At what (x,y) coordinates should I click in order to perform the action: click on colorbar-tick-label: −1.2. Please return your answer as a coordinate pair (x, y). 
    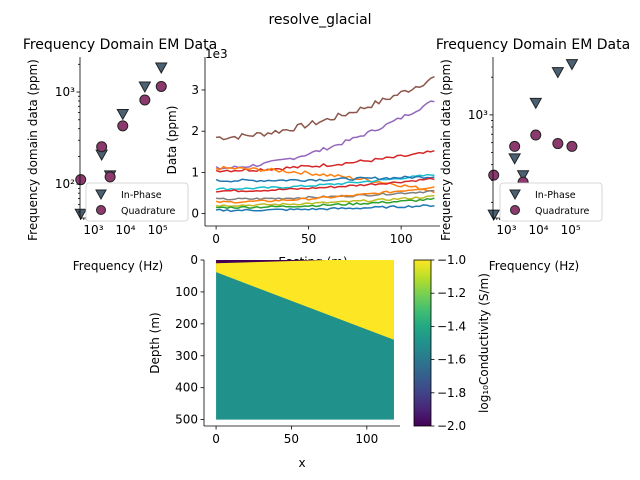
    Looking at the image, I should click on (451, 293).